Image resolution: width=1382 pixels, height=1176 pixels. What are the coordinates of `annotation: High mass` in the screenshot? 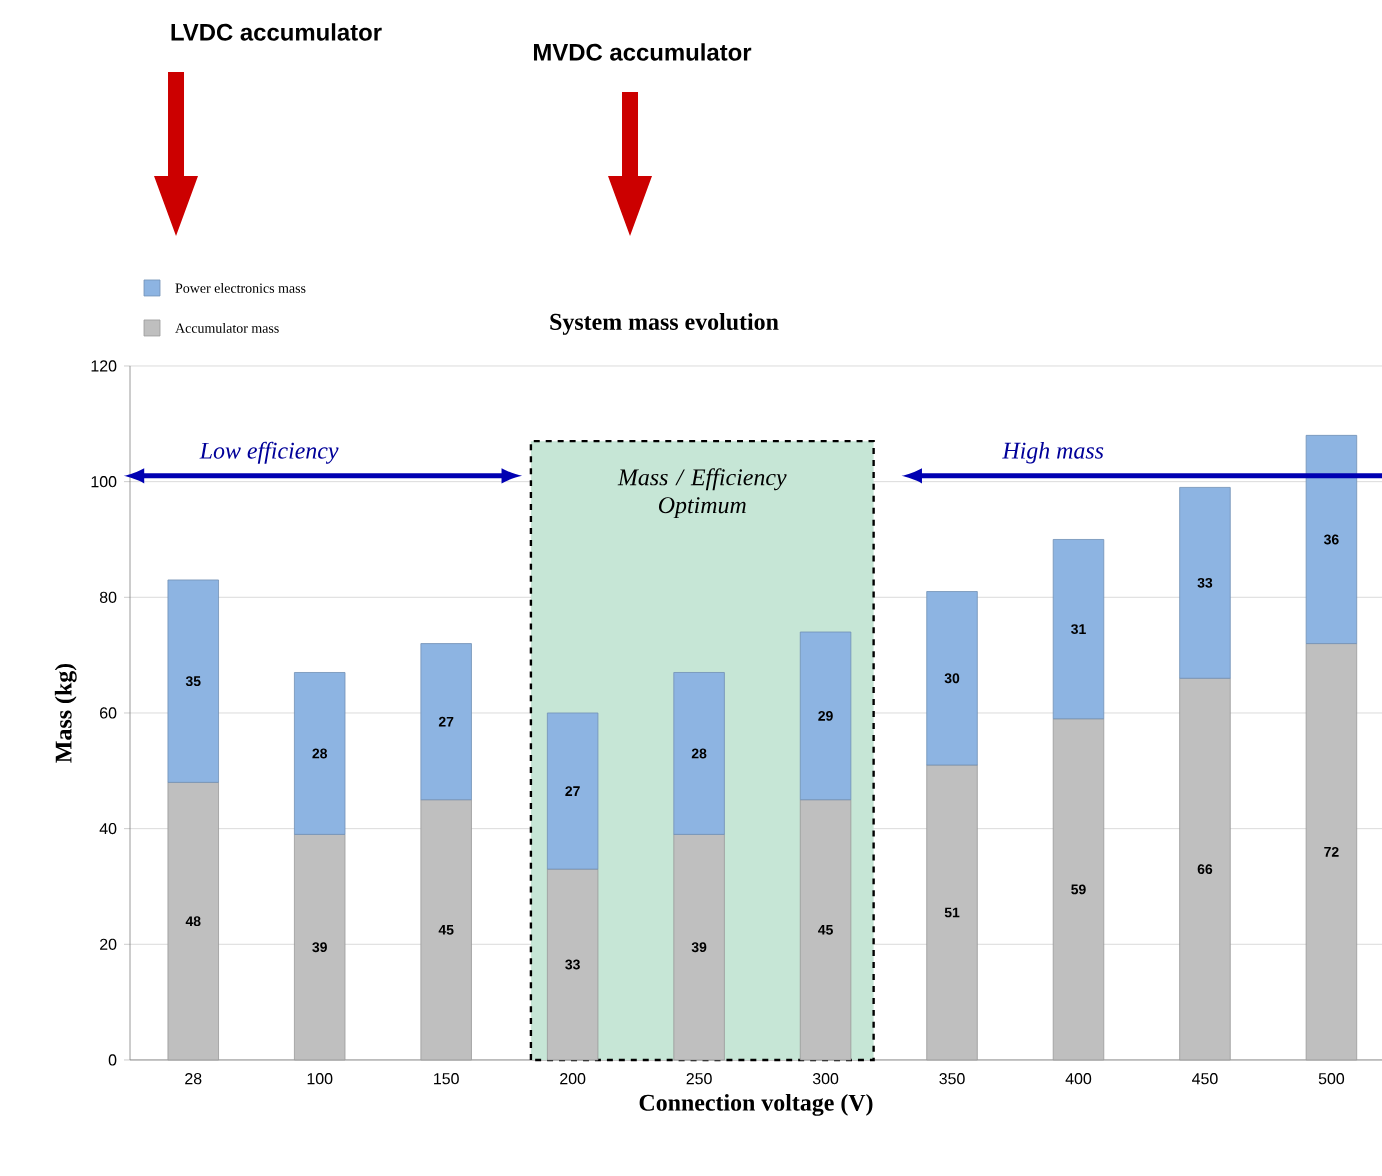 It's located at (1053, 452).